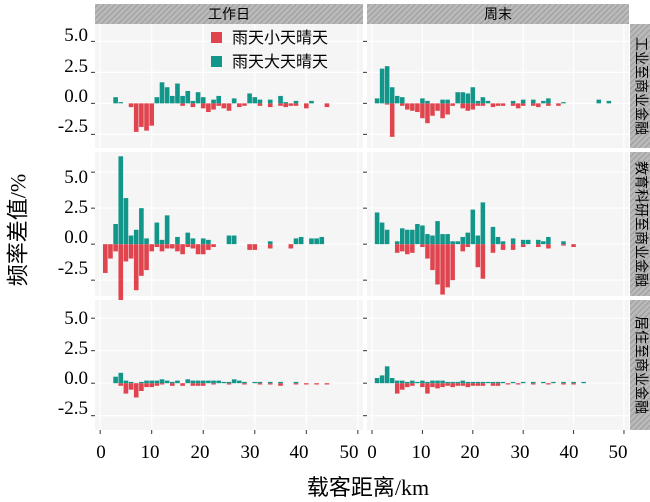 The image size is (650, 502). Describe the element at coordinates (177, 240) in the screenshot. I see `bar-r2c1-s2-x15` at that location.